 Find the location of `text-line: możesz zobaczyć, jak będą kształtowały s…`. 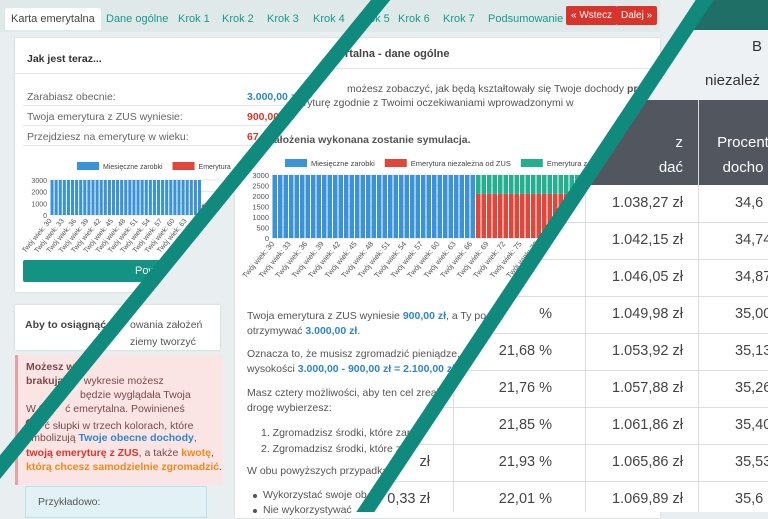

text-line: możesz zobaczyć, jak będą kształtowały s… is located at coordinates (501, 89).